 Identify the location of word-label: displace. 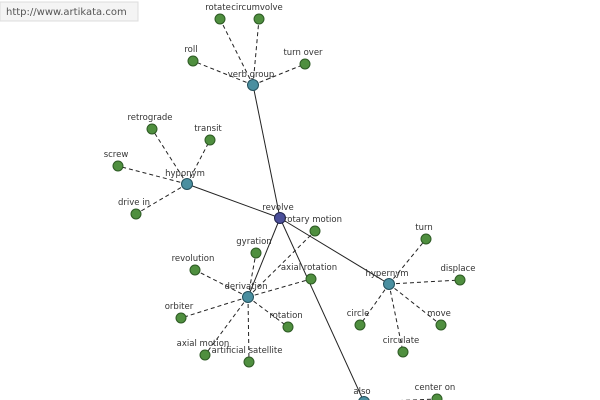
(457, 269).